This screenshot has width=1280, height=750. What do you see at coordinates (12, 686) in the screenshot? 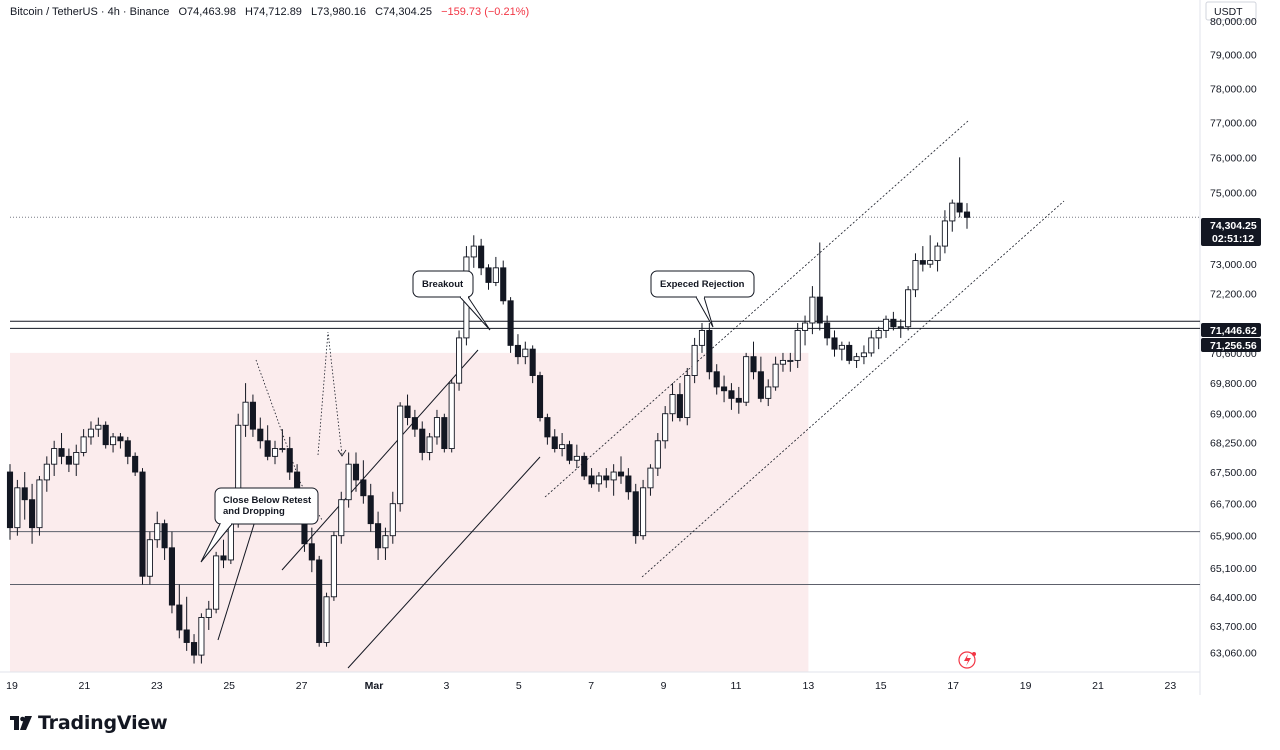
I see `time-tick-0: 19` at bounding box center [12, 686].